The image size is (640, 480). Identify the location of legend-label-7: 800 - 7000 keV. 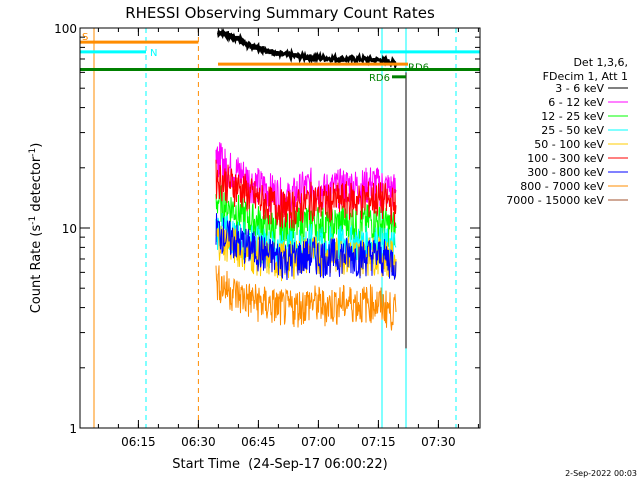
(562, 186).